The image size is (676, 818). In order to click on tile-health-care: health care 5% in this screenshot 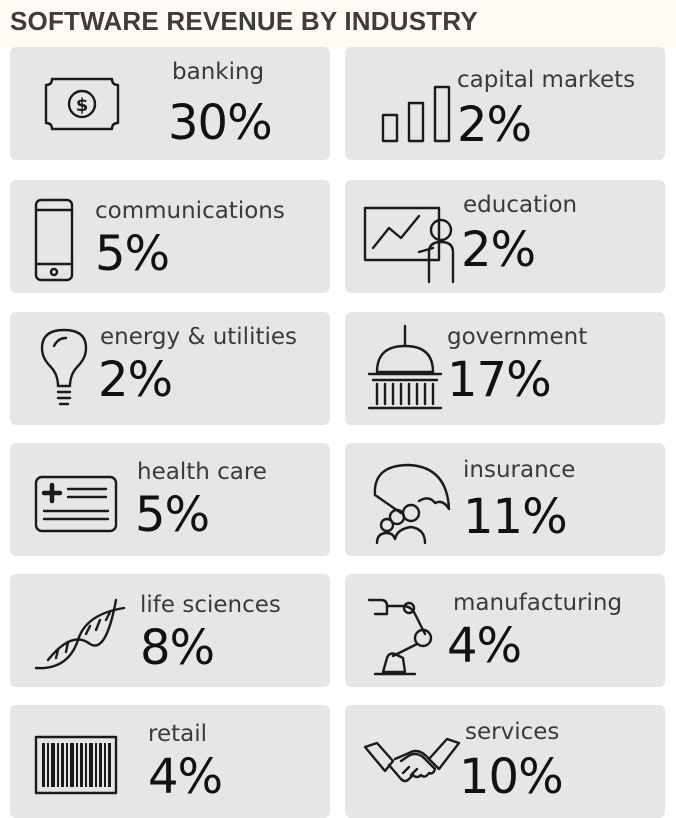, I will do `click(170, 499)`.